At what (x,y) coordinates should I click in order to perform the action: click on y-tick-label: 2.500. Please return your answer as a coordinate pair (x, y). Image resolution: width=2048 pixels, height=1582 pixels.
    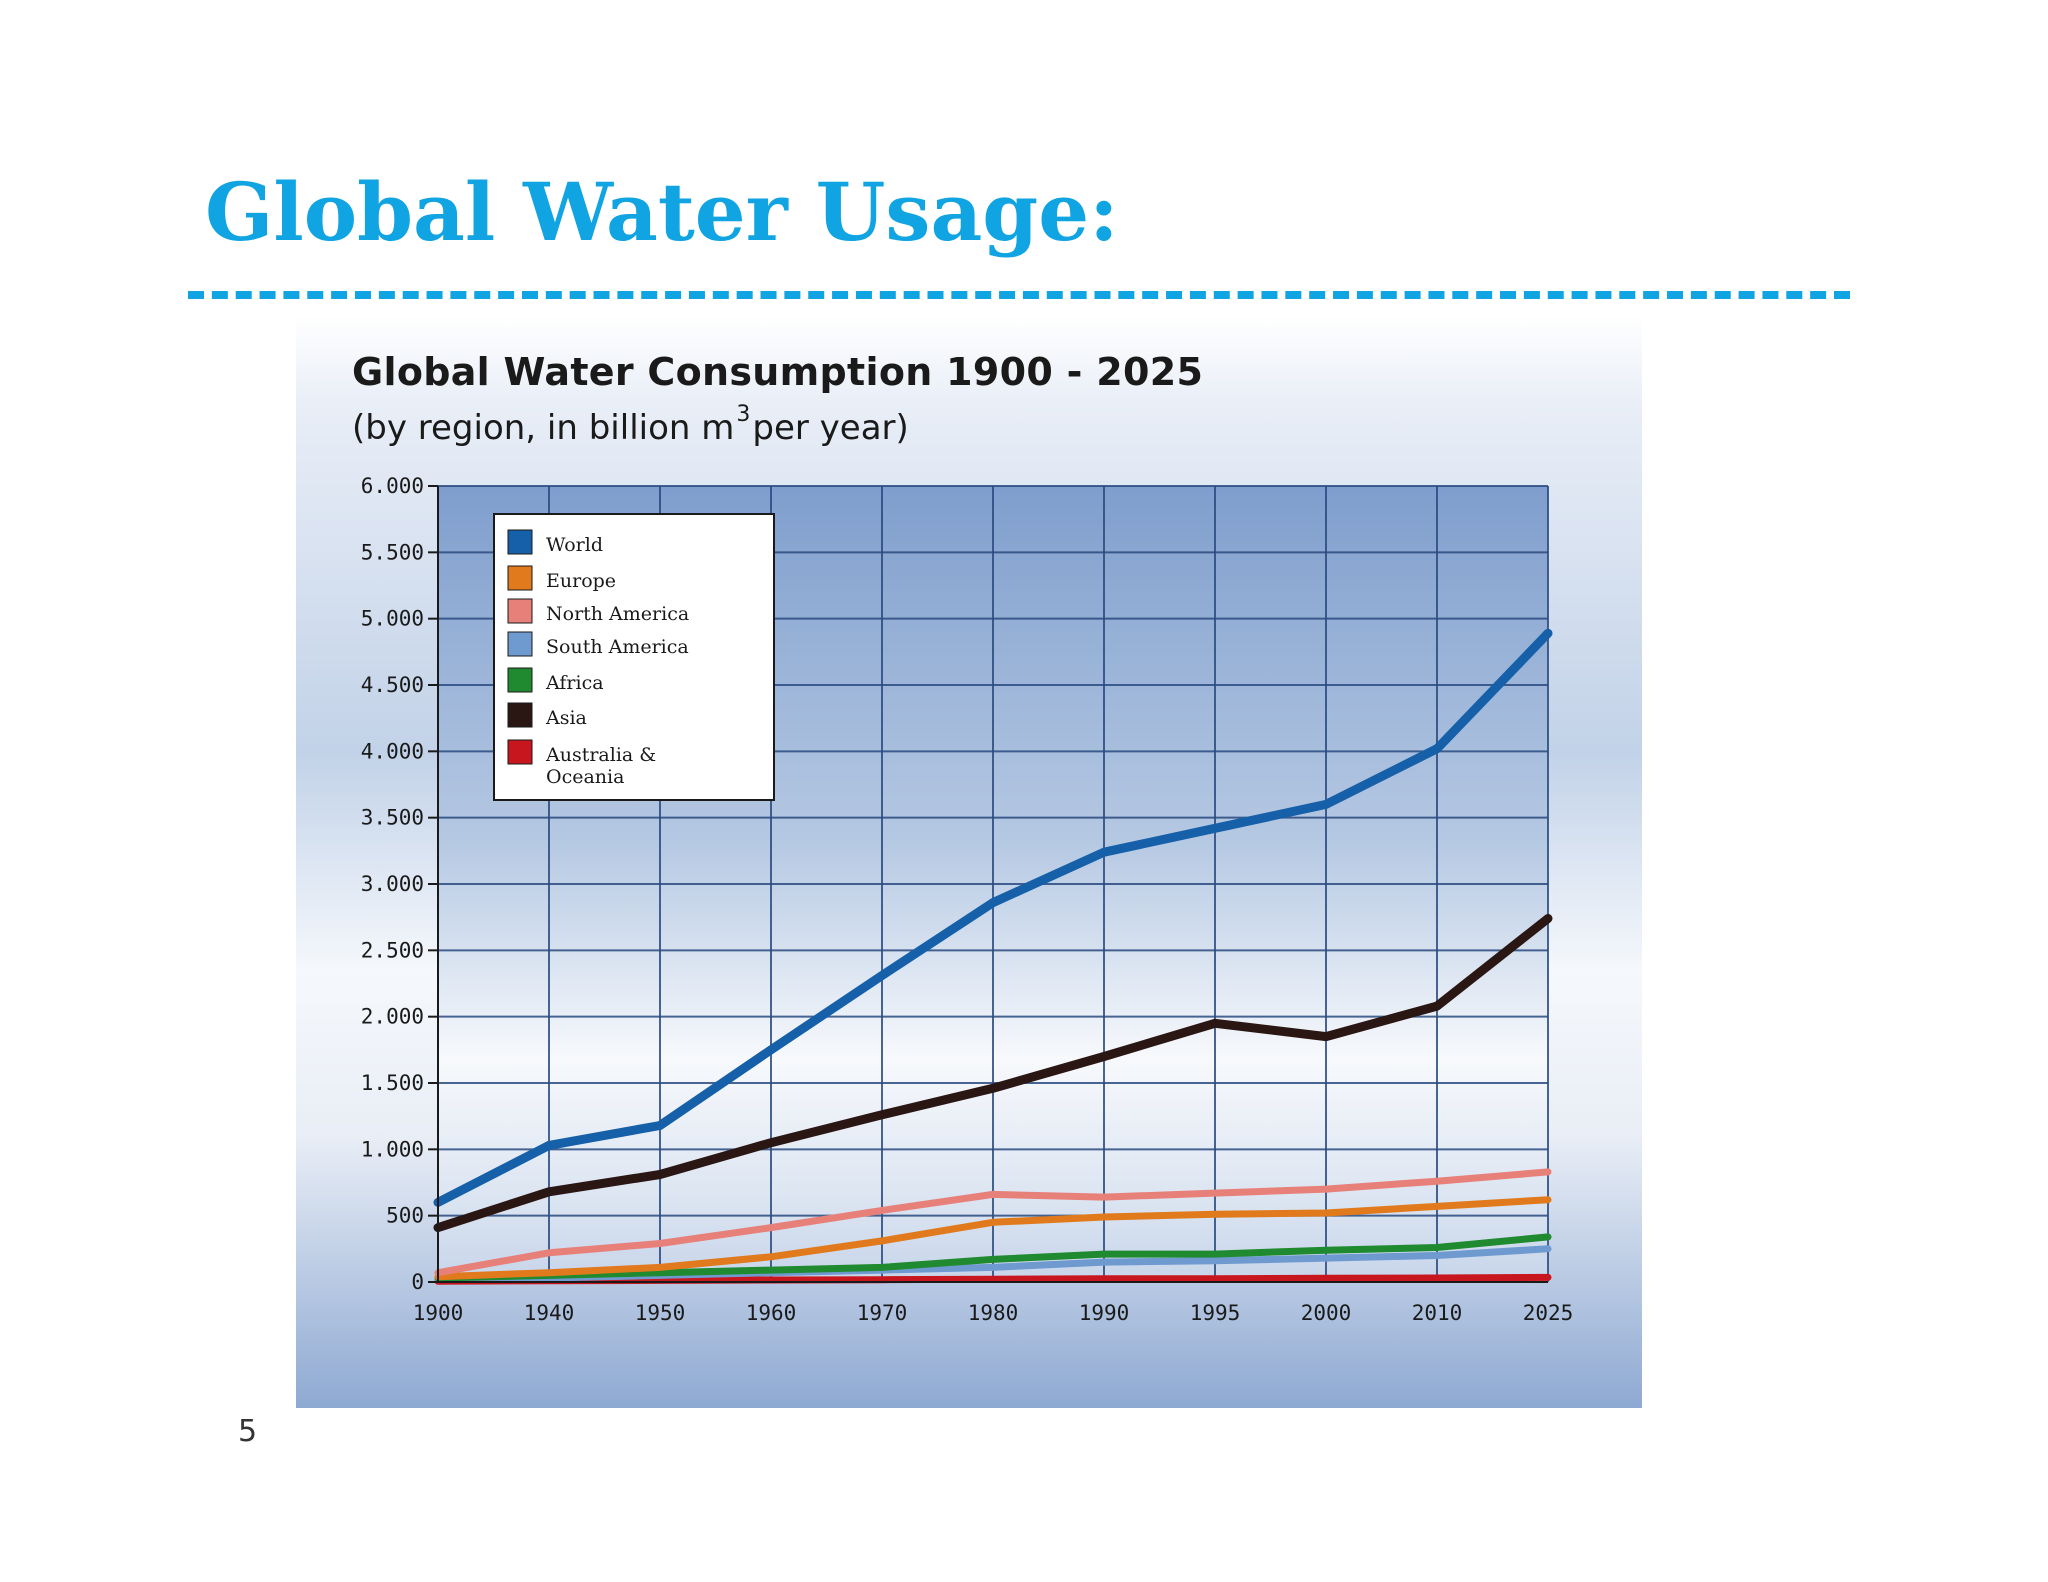
    Looking at the image, I should click on (392, 950).